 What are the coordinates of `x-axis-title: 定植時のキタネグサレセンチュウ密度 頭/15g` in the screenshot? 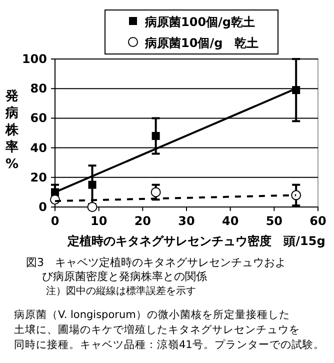 It's located at (196, 241).